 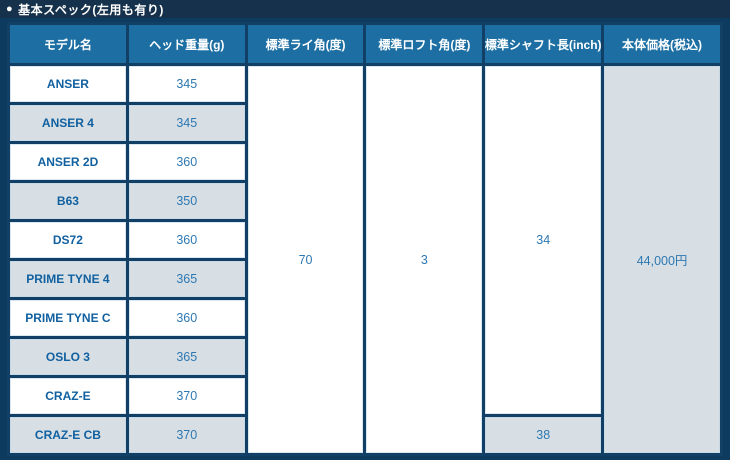 I want to click on shaft-length-main-cell: 34, so click(x=543, y=240).